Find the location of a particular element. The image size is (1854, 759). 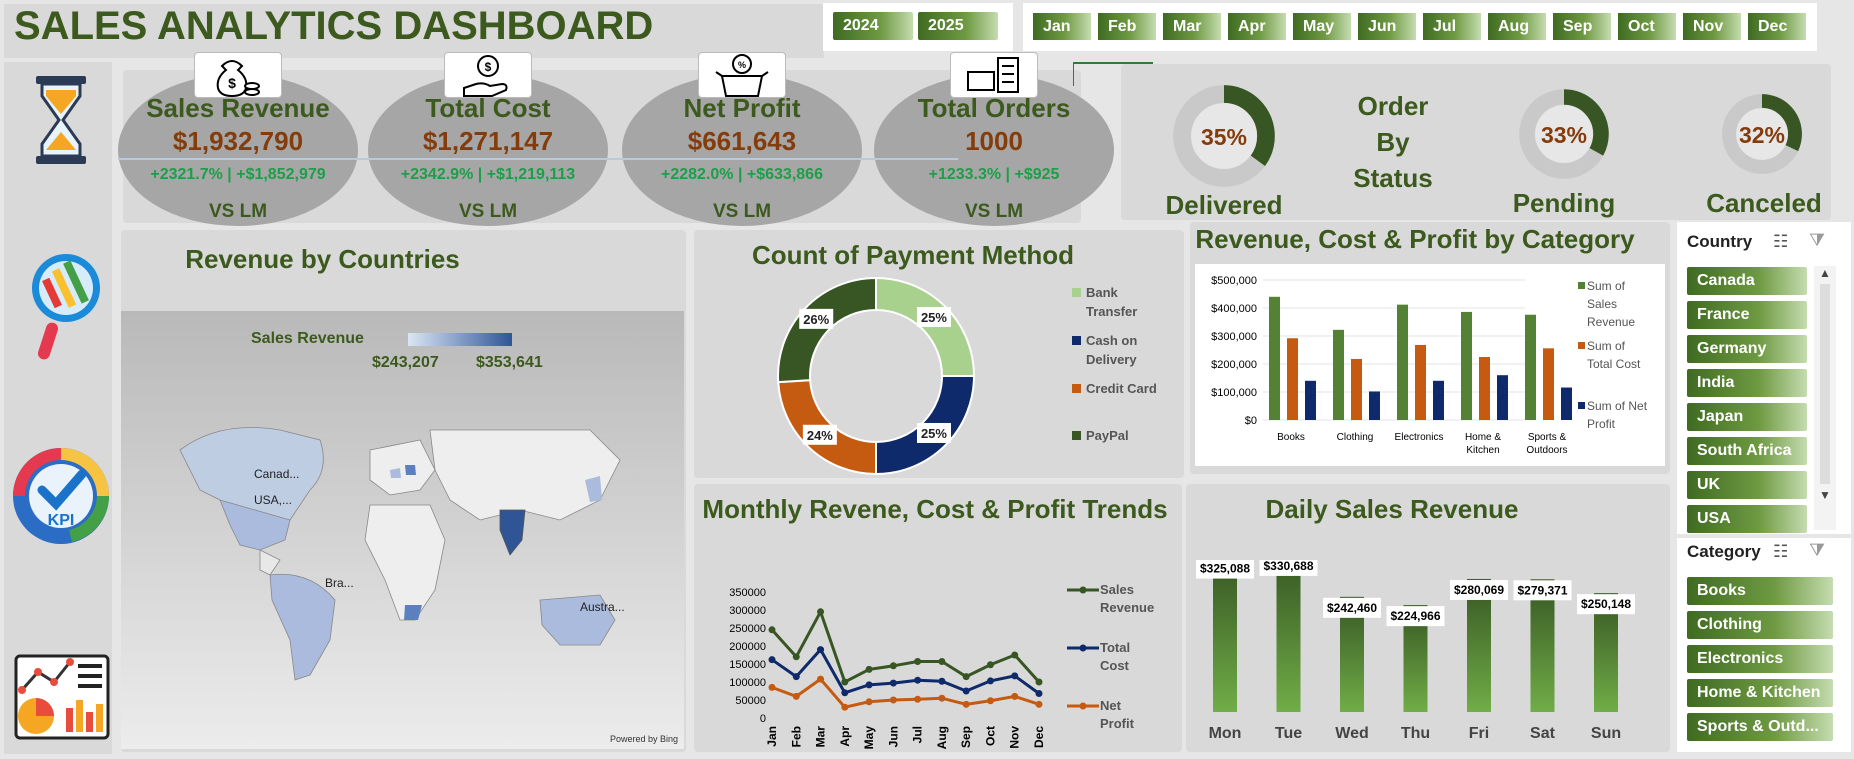

report-chart-icon is located at coordinates (62, 697).